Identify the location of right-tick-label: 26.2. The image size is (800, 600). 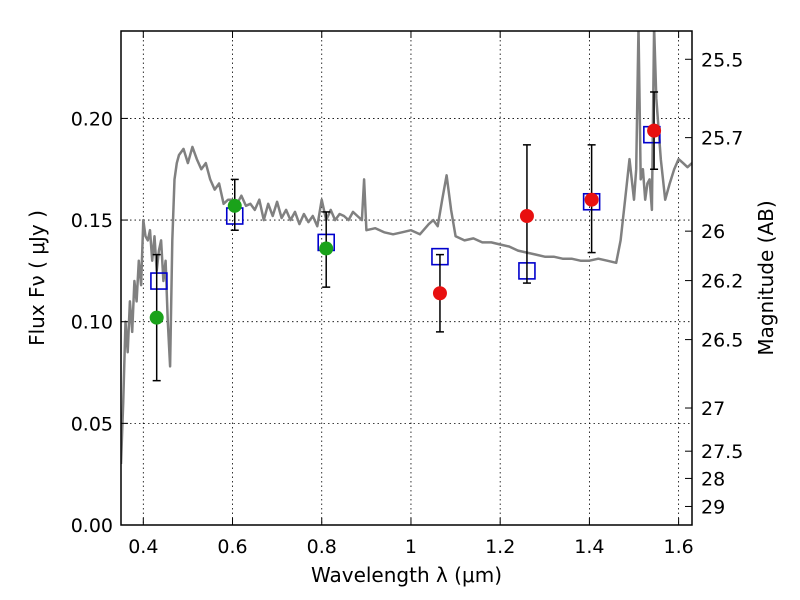
(722, 282).